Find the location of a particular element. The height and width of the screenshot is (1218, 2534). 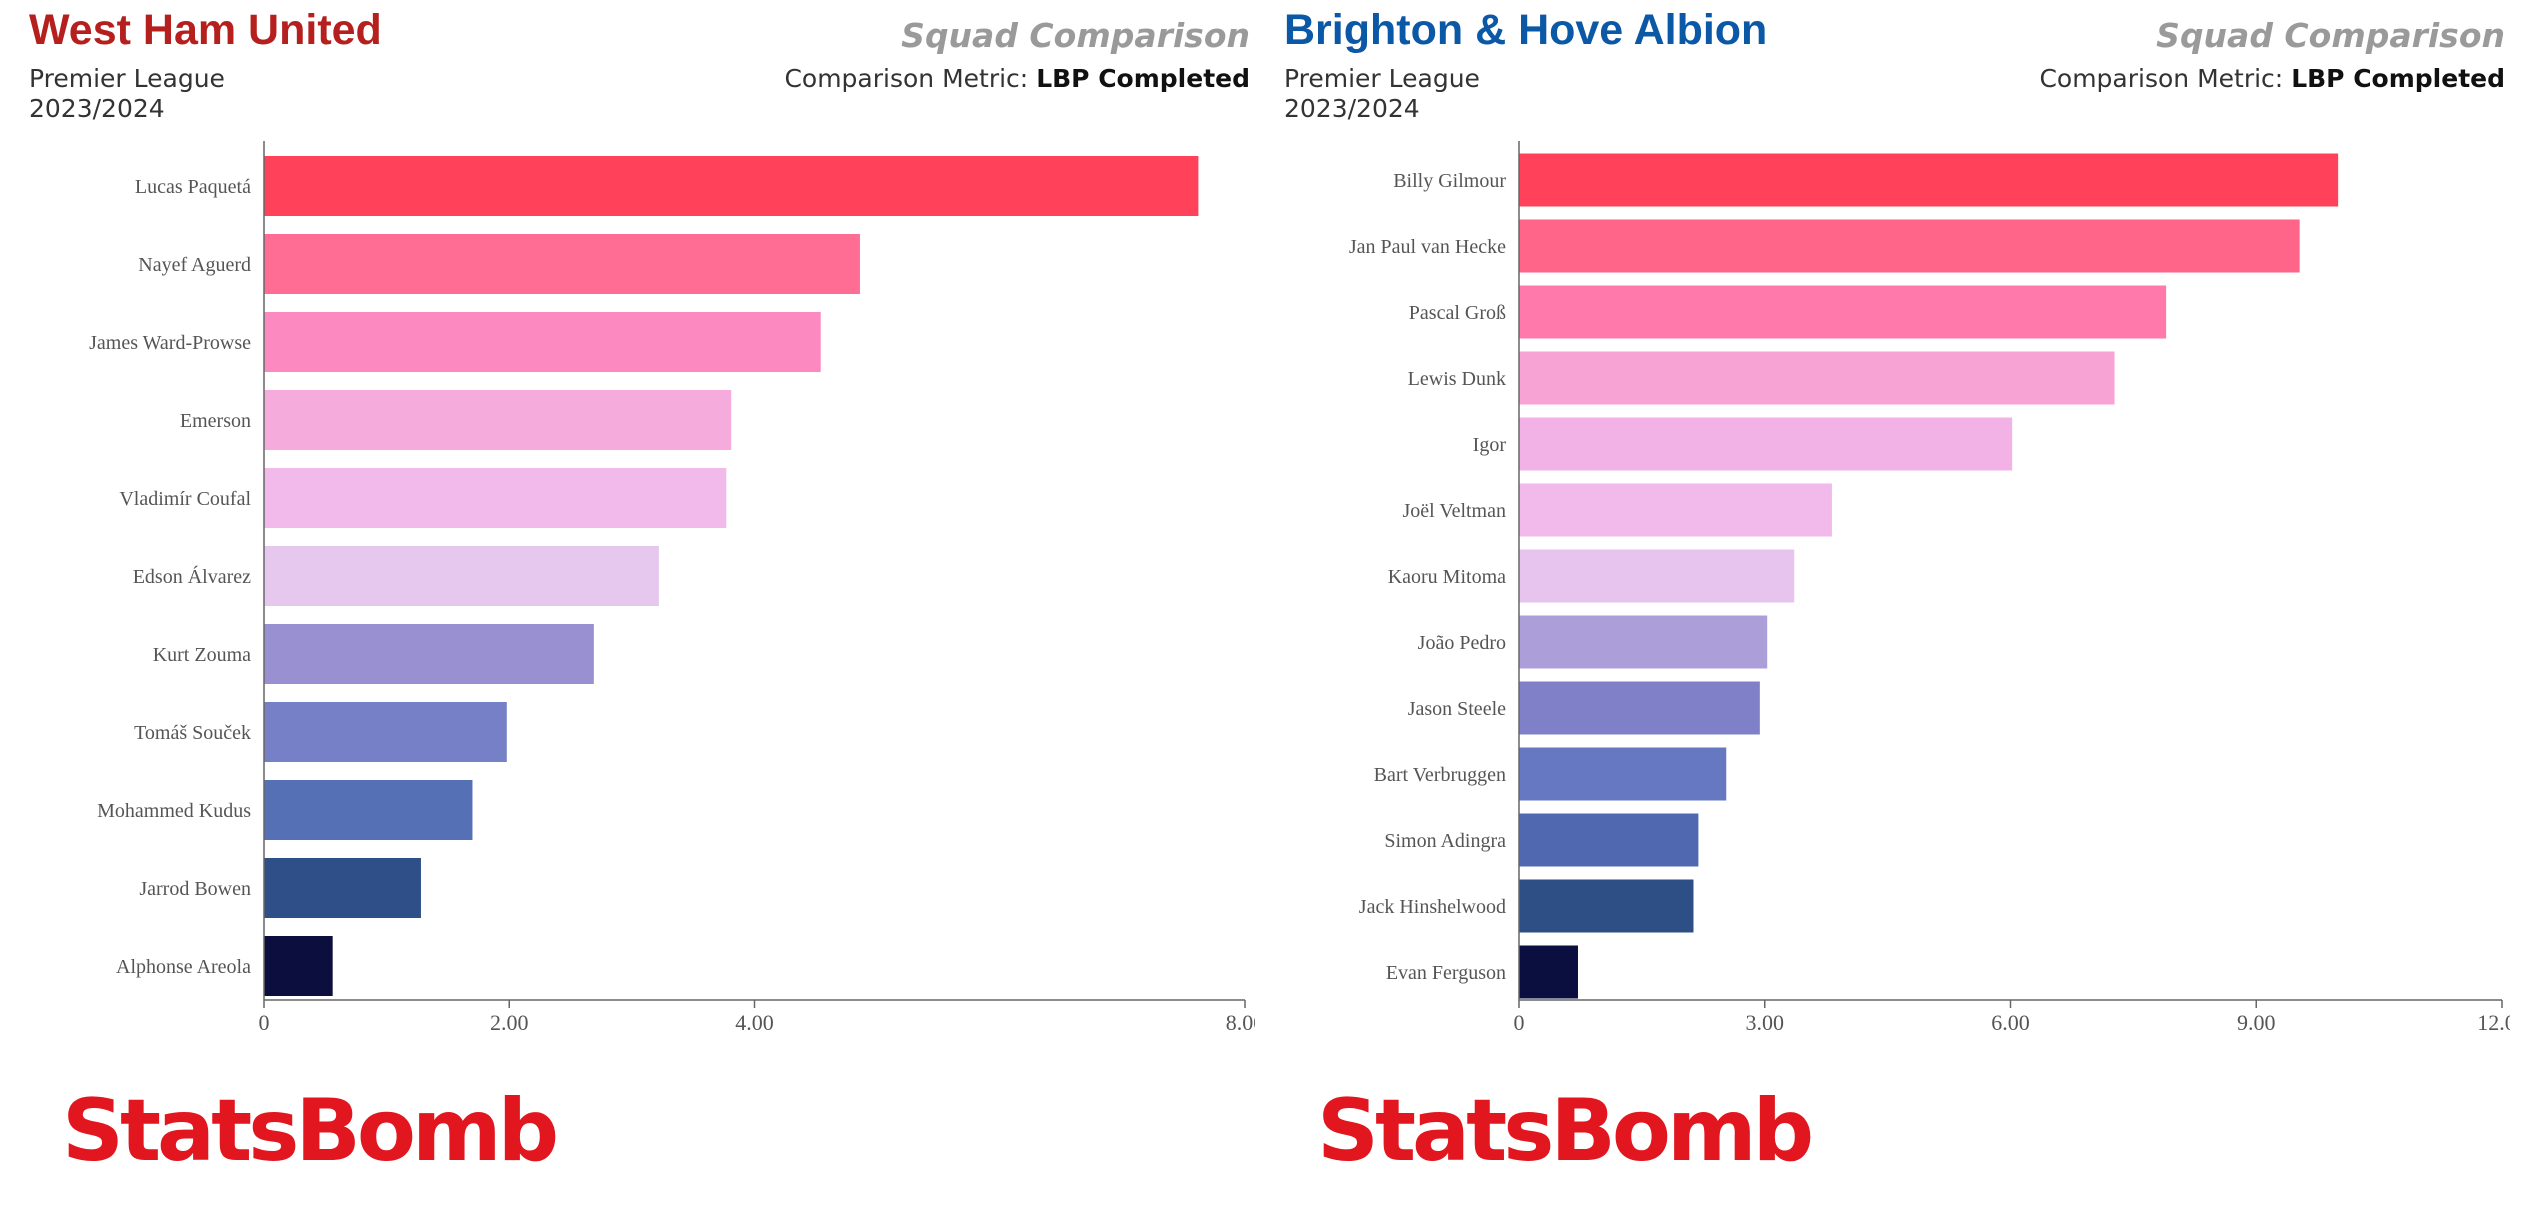

player-label: Jason Steele is located at coordinates (1457, 709).